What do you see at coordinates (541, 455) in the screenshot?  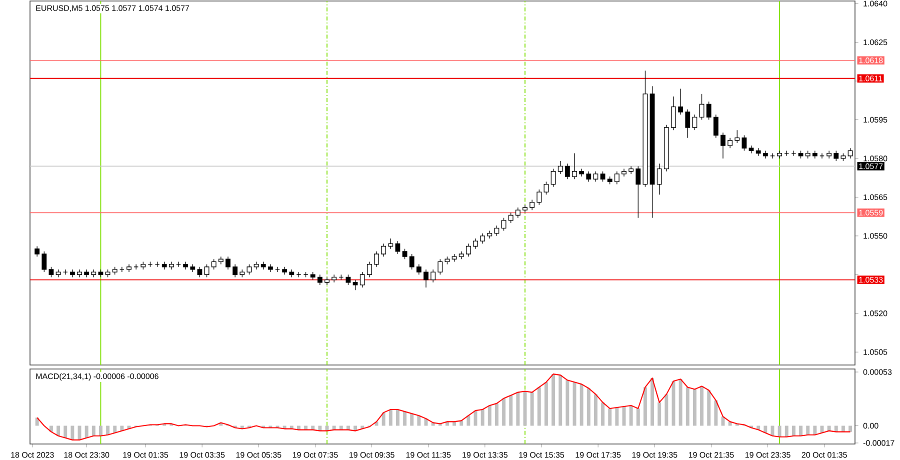 I see `x-tick-label: 19 Oct 15:35` at bounding box center [541, 455].